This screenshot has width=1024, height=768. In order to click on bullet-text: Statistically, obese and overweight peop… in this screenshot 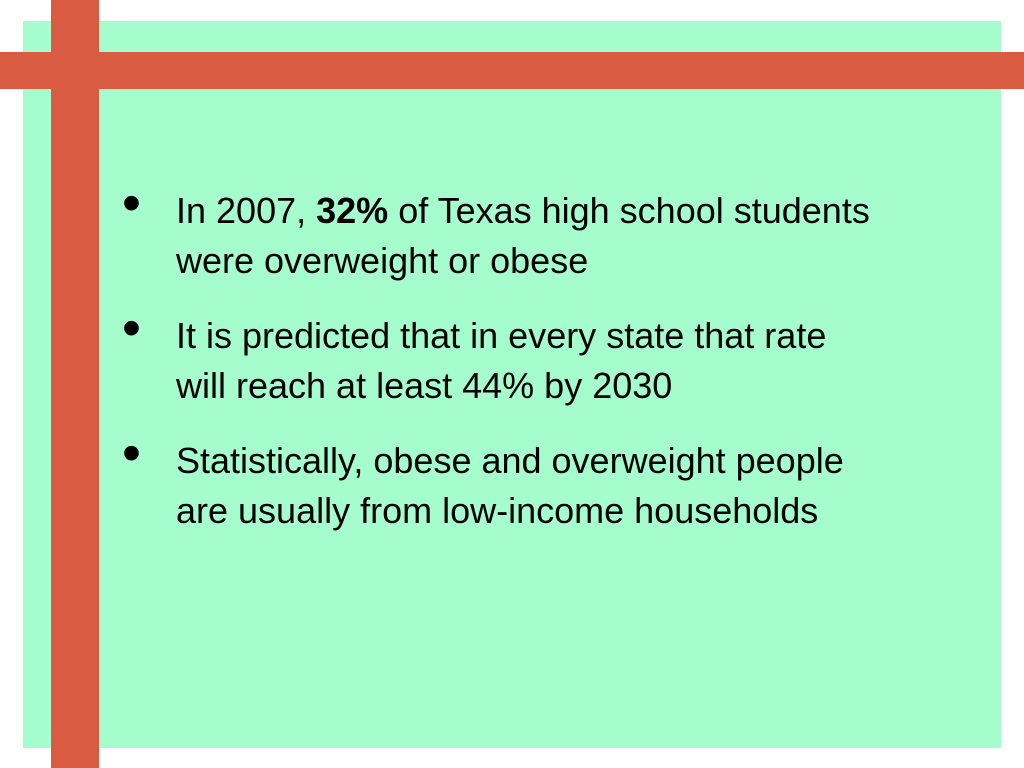, I will do `click(510, 485)`.